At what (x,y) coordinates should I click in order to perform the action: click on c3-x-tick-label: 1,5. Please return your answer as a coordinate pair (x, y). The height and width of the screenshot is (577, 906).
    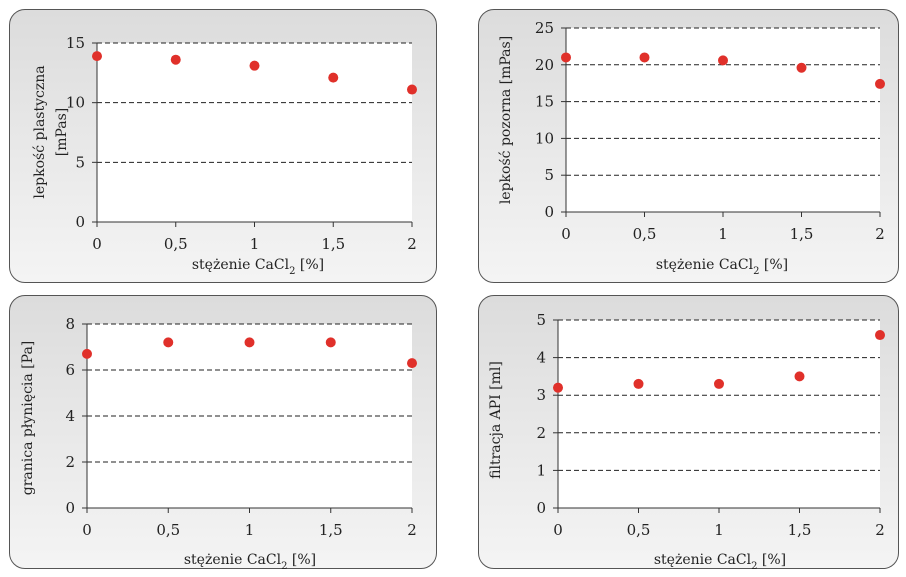
    Looking at the image, I should click on (800, 530).